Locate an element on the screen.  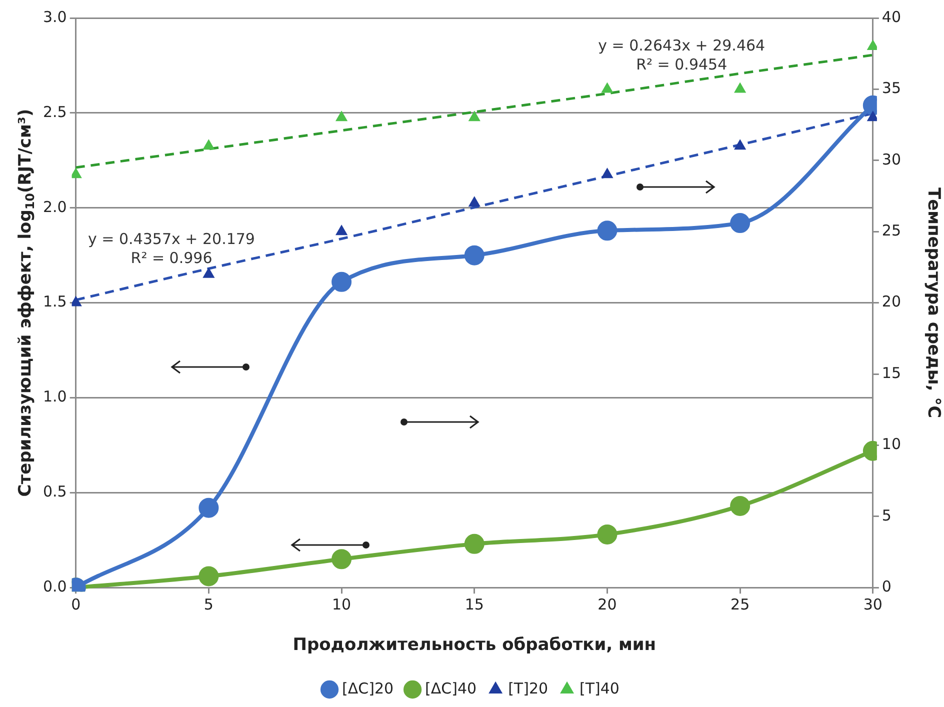
x-tick-label: 15 is located at coordinates (474, 604).